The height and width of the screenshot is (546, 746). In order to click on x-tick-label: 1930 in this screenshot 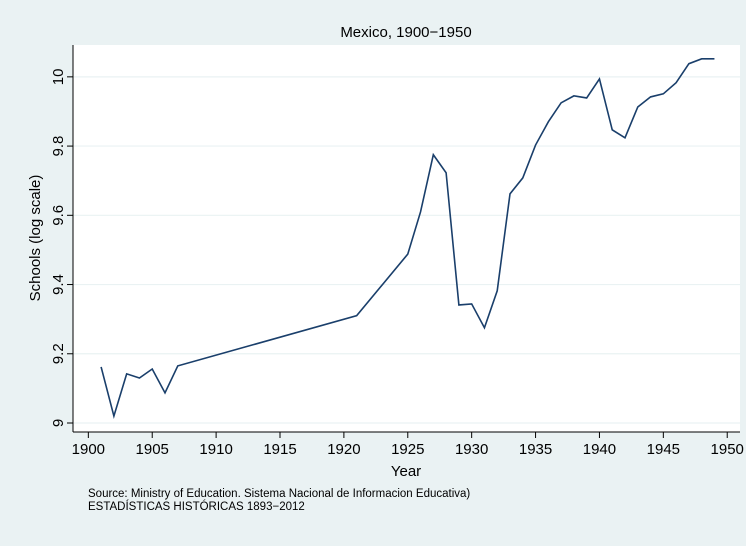, I will do `click(471, 449)`.